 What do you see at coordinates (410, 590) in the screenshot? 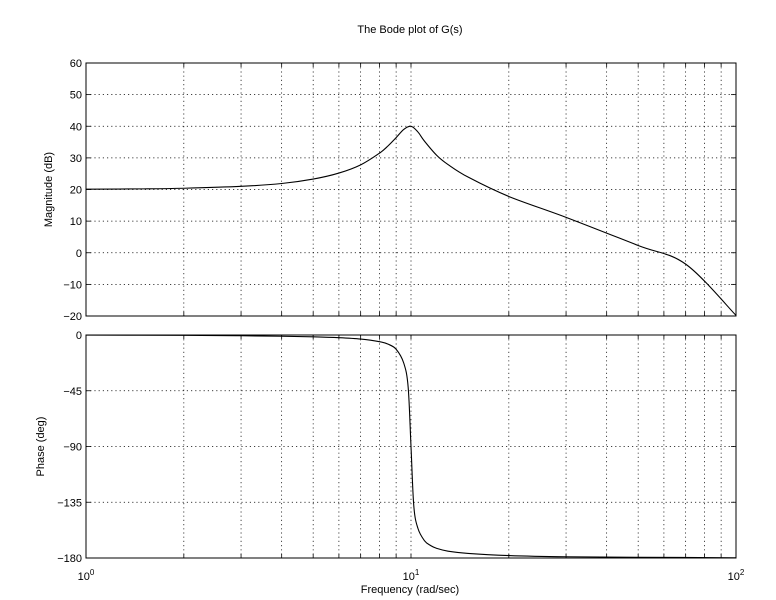
I see `x-axis-label: Frequency (rad/sec)` at bounding box center [410, 590].